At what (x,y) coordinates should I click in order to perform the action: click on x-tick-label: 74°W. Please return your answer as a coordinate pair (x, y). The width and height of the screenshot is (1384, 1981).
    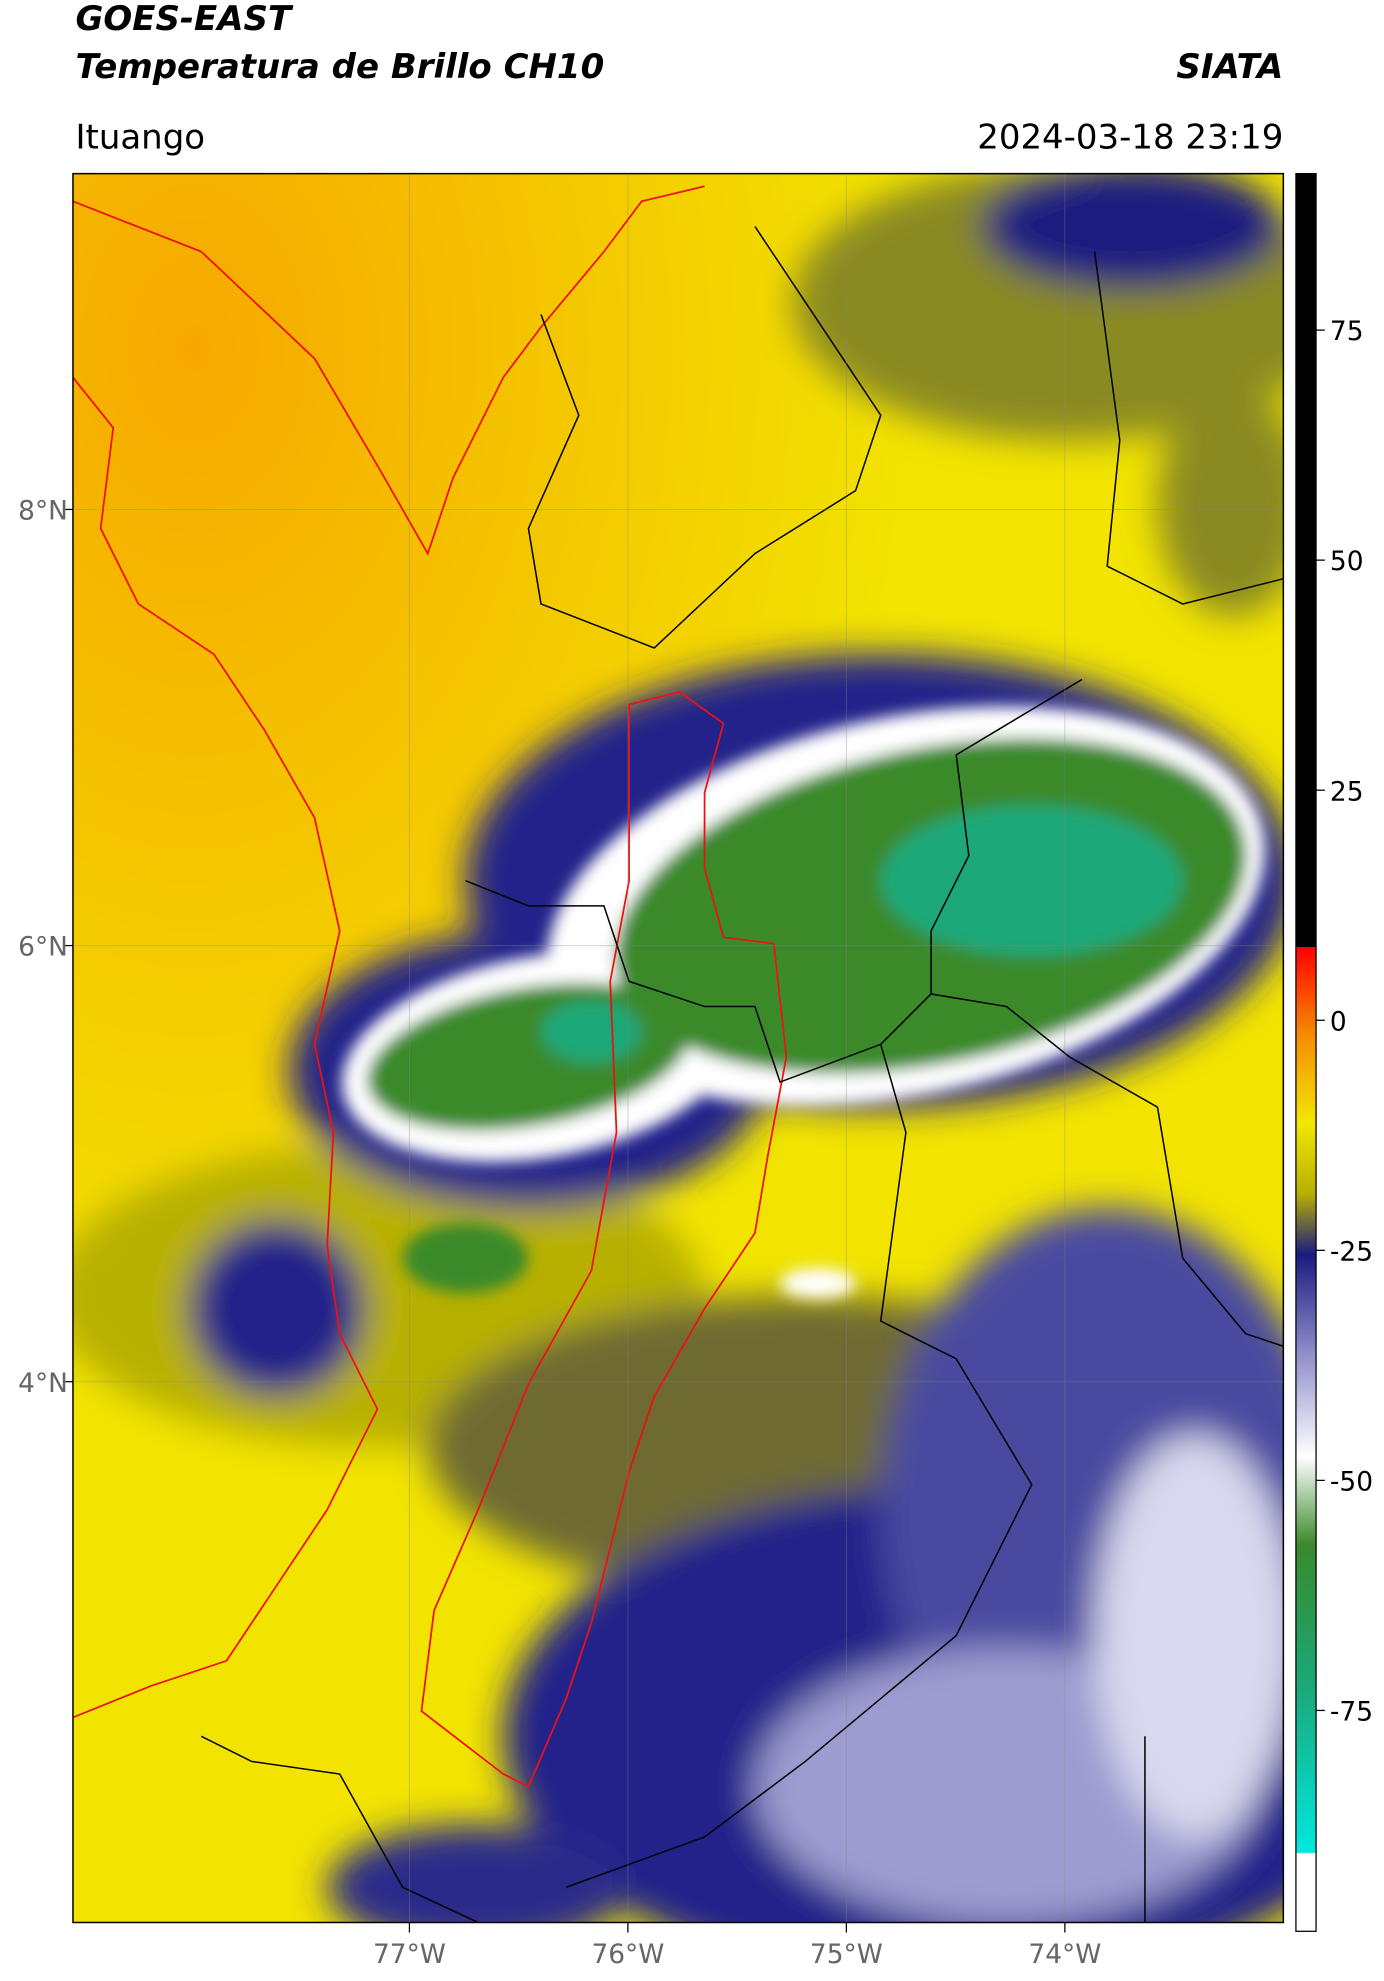
    Looking at the image, I should click on (1064, 1954).